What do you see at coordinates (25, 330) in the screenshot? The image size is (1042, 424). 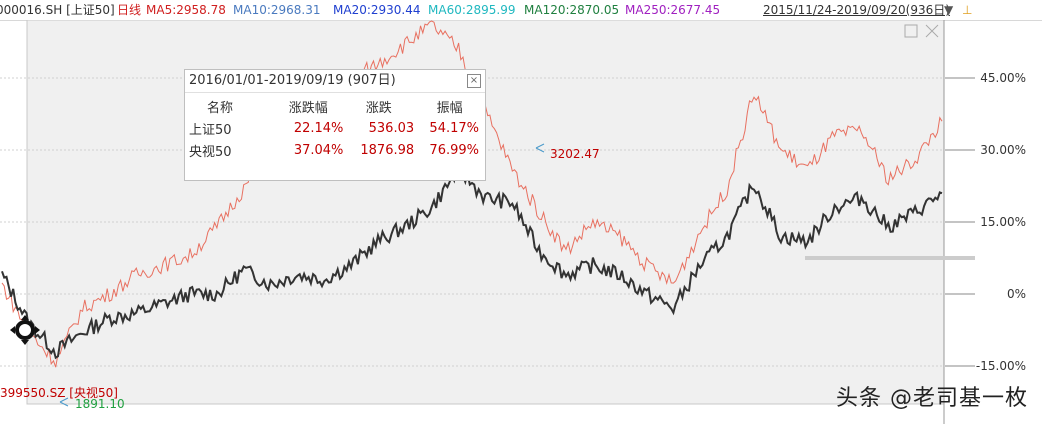 I see `cursor-icon` at bounding box center [25, 330].